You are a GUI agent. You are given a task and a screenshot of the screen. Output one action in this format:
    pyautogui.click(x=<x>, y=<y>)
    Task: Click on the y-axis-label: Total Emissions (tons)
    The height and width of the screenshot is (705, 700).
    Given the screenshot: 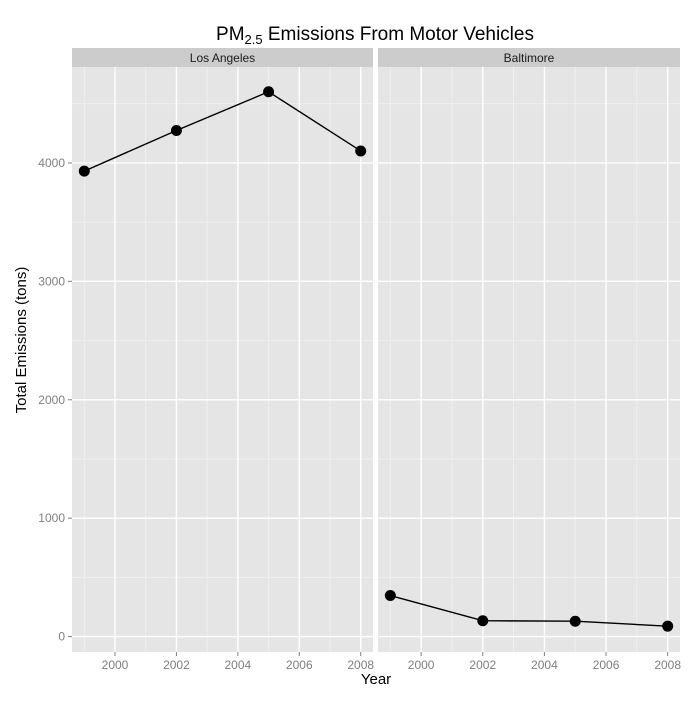 What is the action you would take?
    pyautogui.click(x=21, y=340)
    